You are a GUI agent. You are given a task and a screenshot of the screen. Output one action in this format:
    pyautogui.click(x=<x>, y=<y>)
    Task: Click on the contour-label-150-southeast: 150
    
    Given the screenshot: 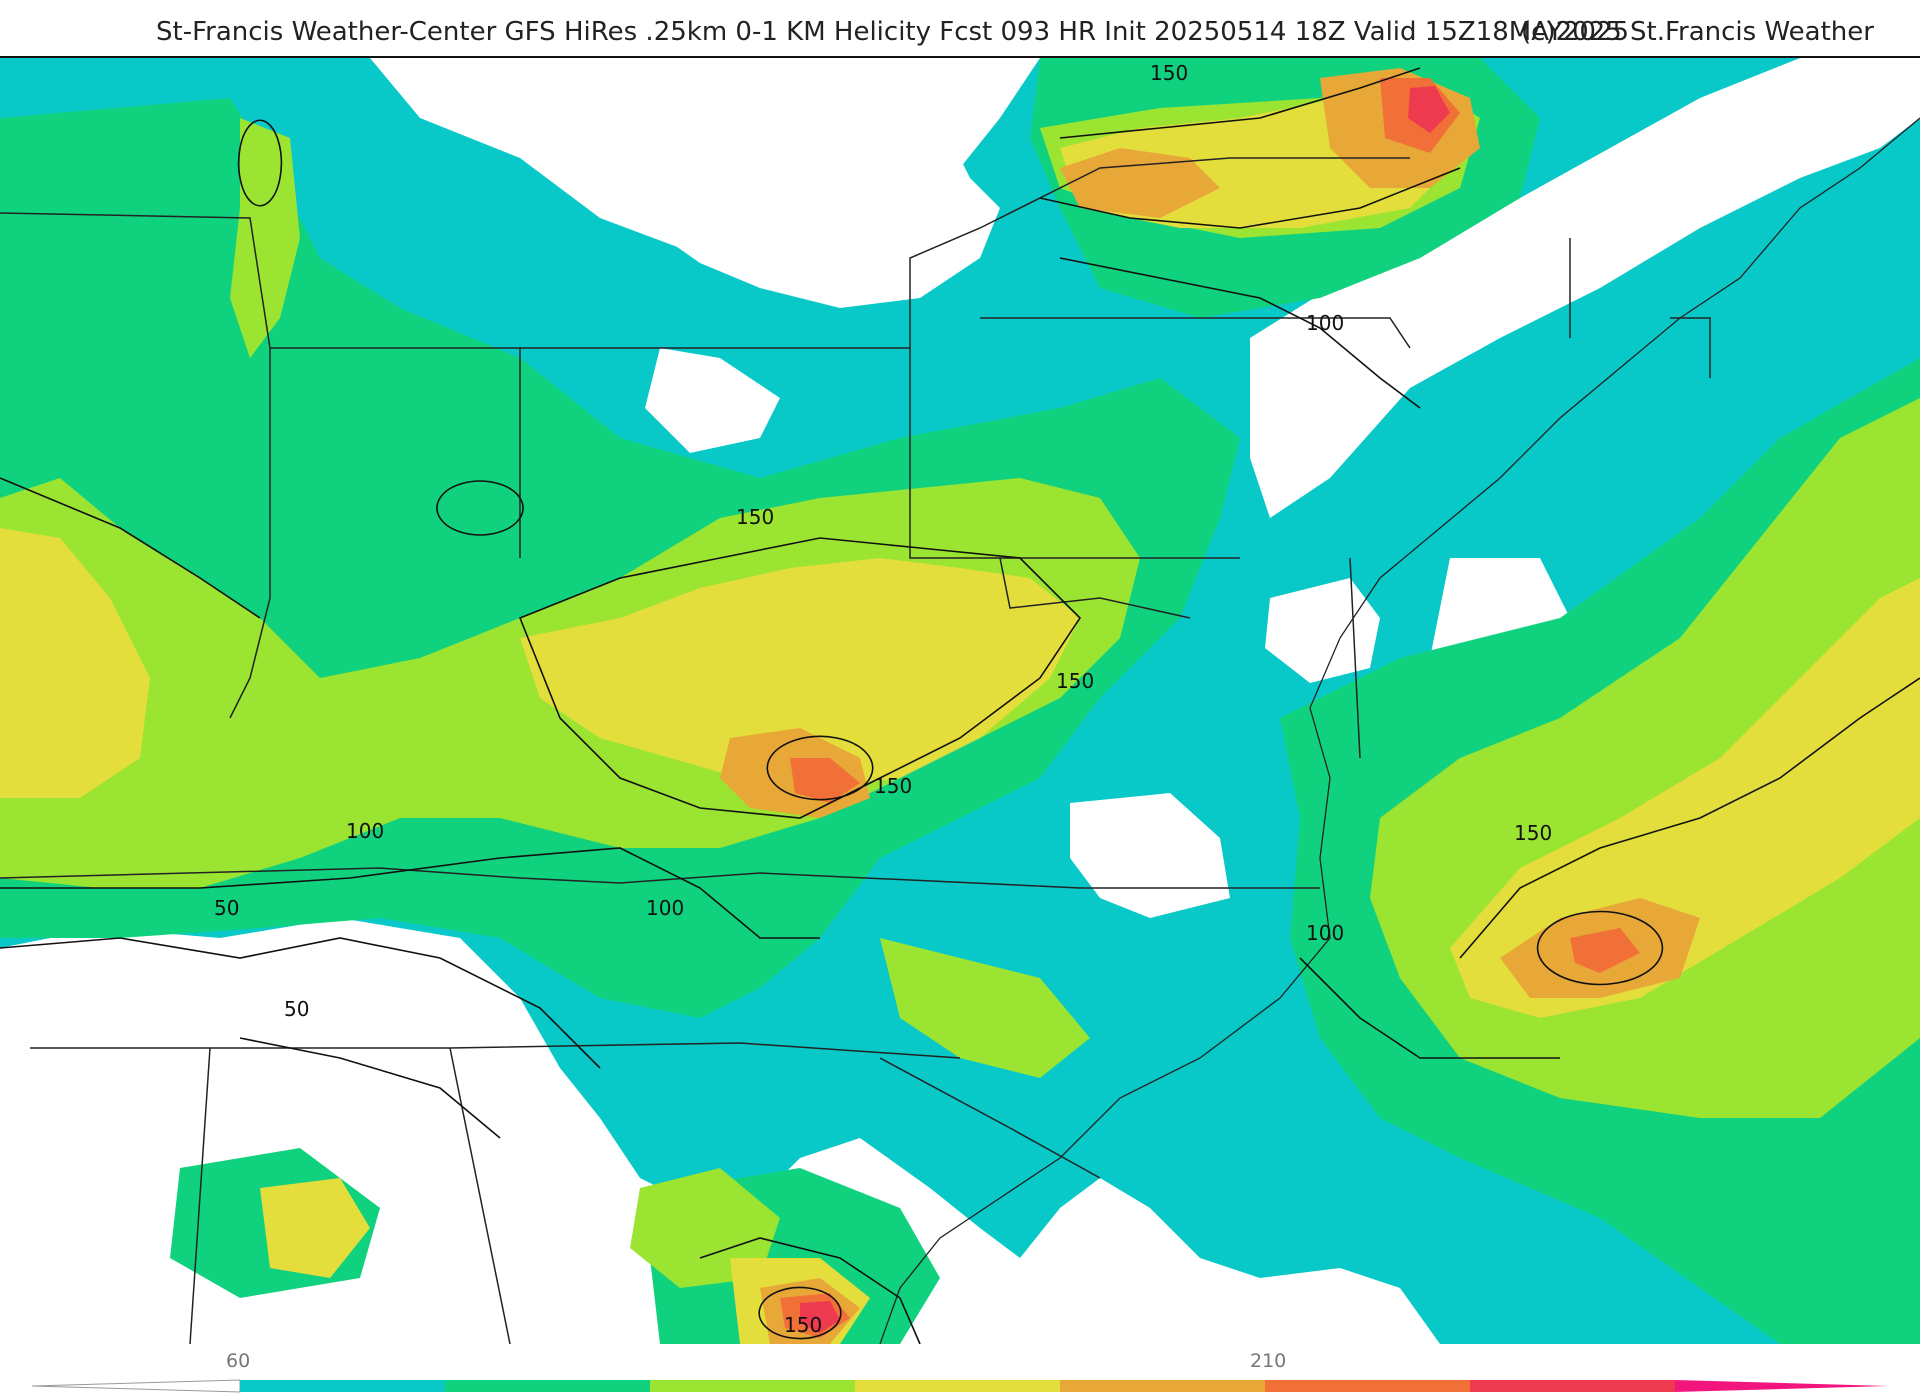 What is the action you would take?
    pyautogui.click(x=803, y=1325)
    